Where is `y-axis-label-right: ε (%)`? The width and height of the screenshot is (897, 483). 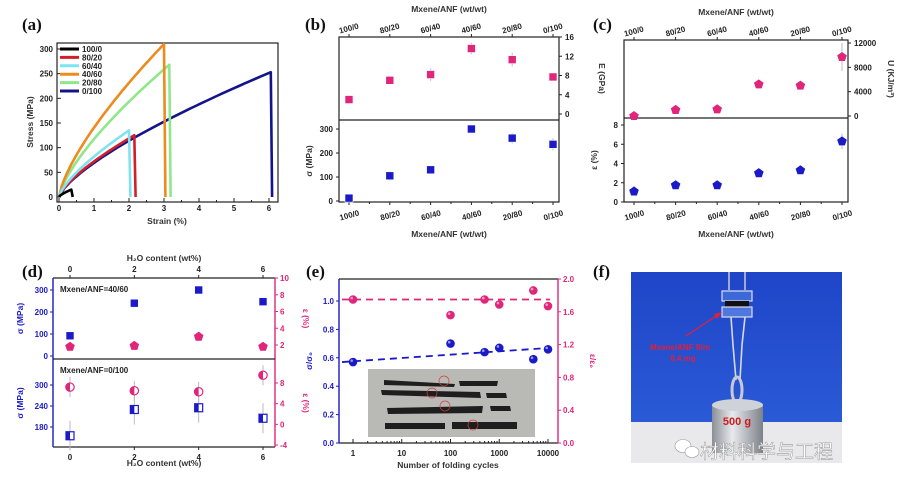
y-axis-label-right: ε (%) is located at coordinates (306, 319).